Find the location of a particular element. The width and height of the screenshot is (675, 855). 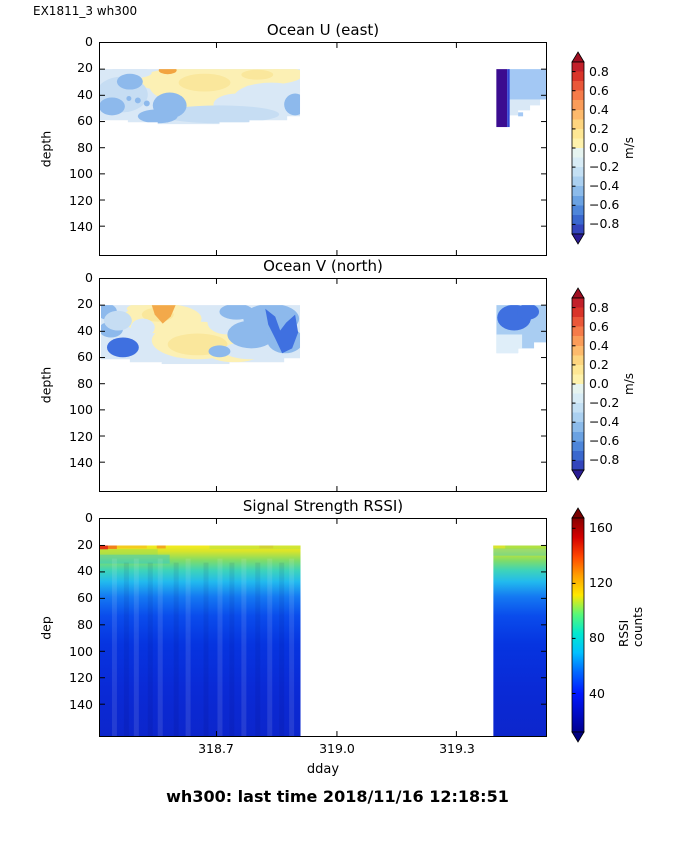

colorbar-tick-label: 80 is located at coordinates (597, 638).